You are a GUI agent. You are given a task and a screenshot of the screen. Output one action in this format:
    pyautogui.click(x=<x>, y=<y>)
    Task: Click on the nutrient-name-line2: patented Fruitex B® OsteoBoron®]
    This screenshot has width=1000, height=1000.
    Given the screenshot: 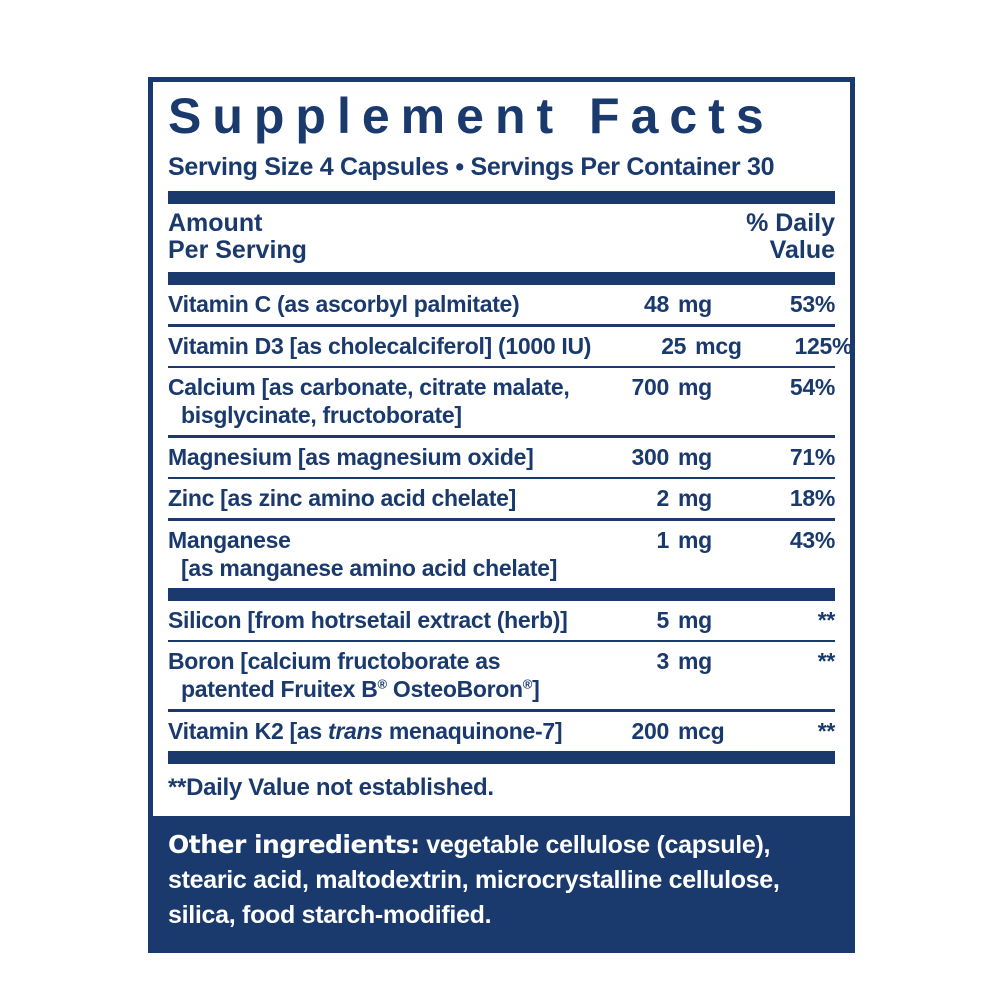 What is the action you would take?
    pyautogui.click(x=371, y=689)
    